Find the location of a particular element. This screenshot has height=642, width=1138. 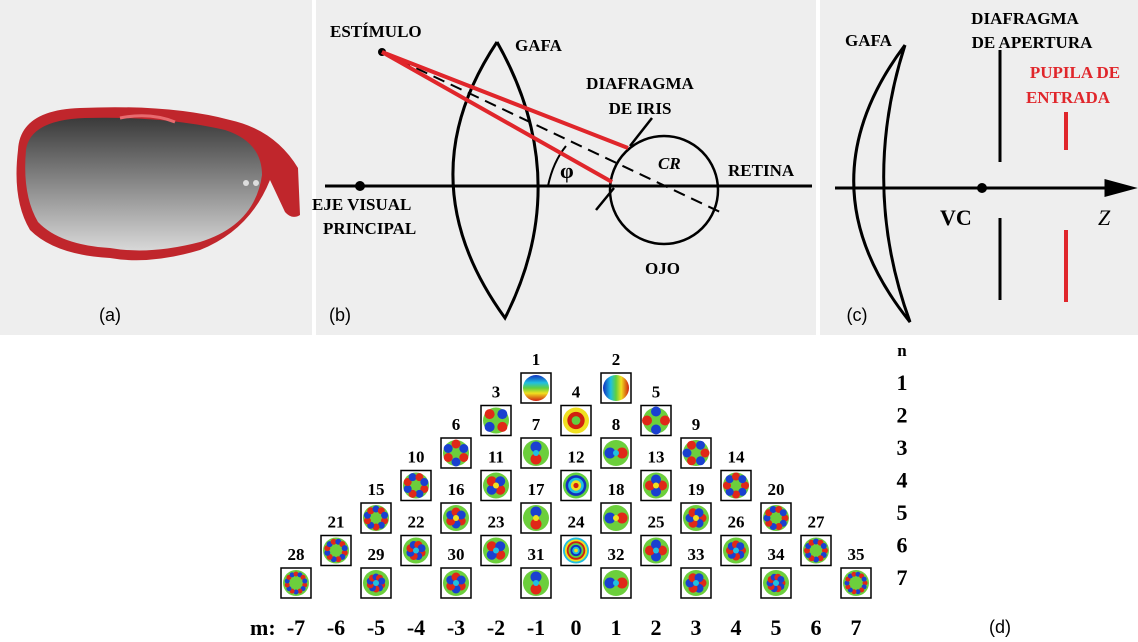

m-label: 3 is located at coordinates (696, 627).